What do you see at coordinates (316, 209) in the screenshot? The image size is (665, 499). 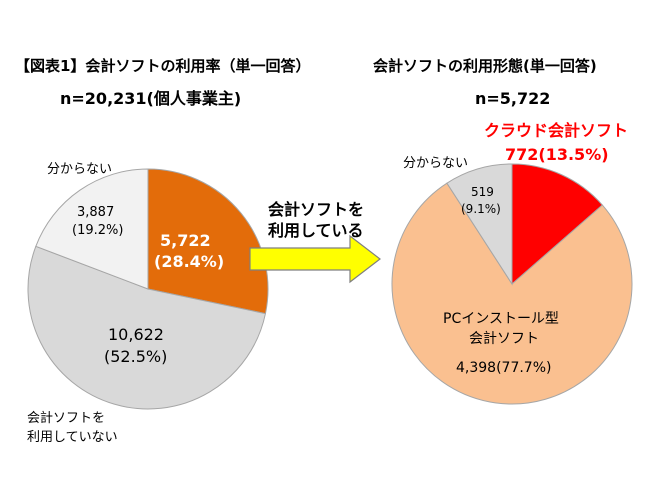 I see `arrow-text-line1: 会計ソフトを` at bounding box center [316, 209].